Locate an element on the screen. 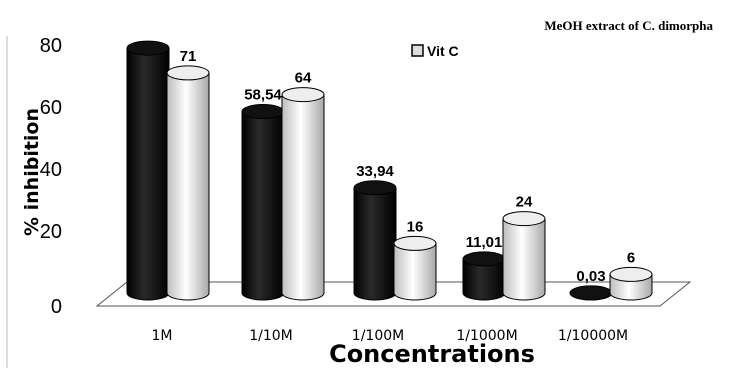 The width and height of the screenshot is (730, 370). data-label: 16 is located at coordinates (415, 226).